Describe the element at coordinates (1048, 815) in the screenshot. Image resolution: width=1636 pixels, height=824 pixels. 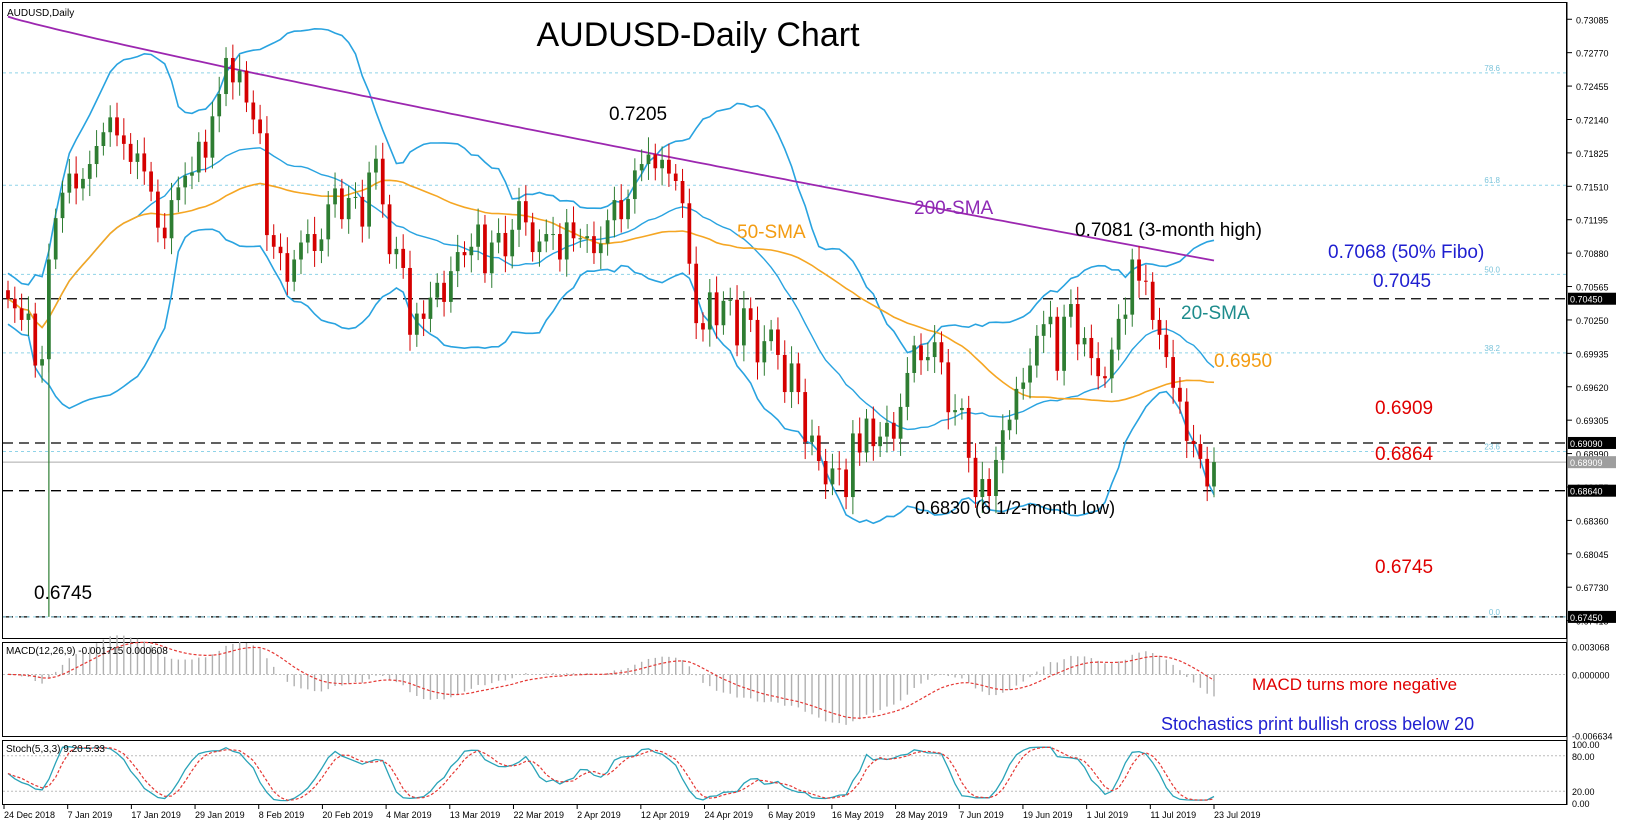
I see `date-tick-label: 19 Jun 2019` at that location.